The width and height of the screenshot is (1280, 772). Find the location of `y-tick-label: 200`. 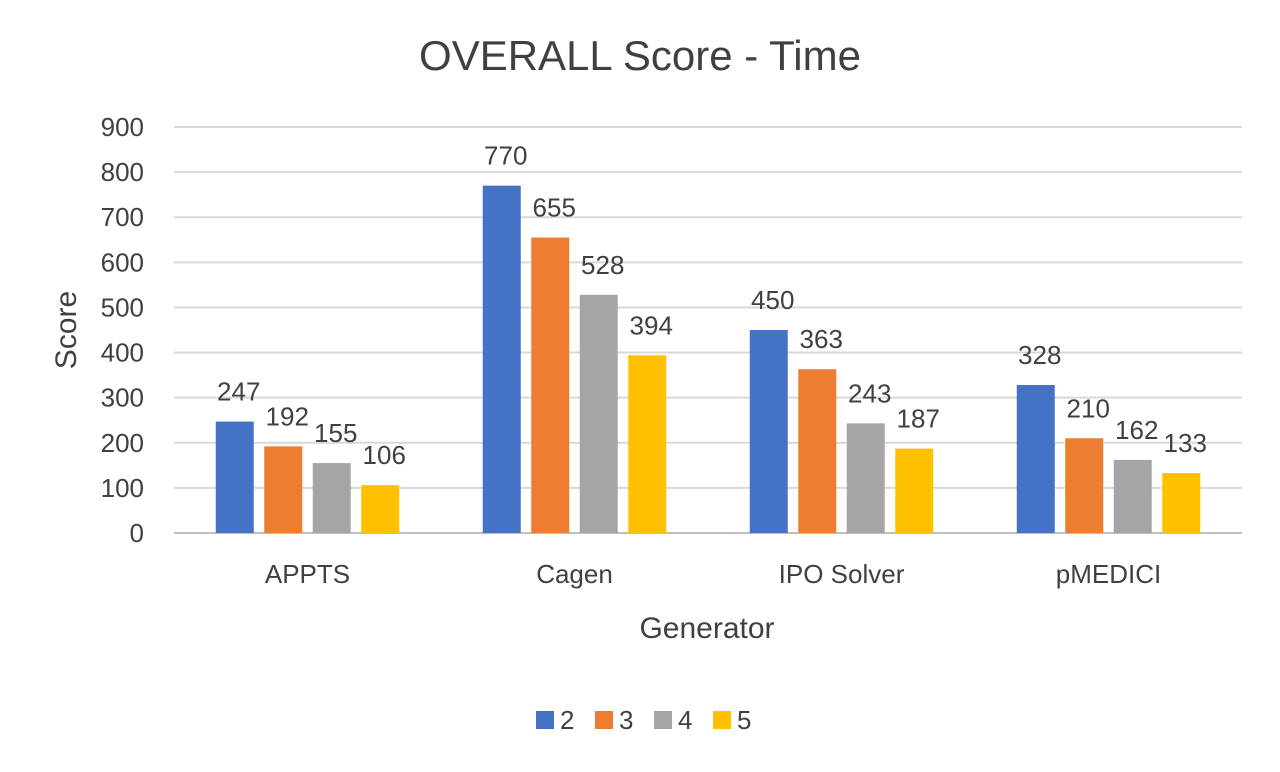

y-tick-label: 200 is located at coordinates (122, 443).